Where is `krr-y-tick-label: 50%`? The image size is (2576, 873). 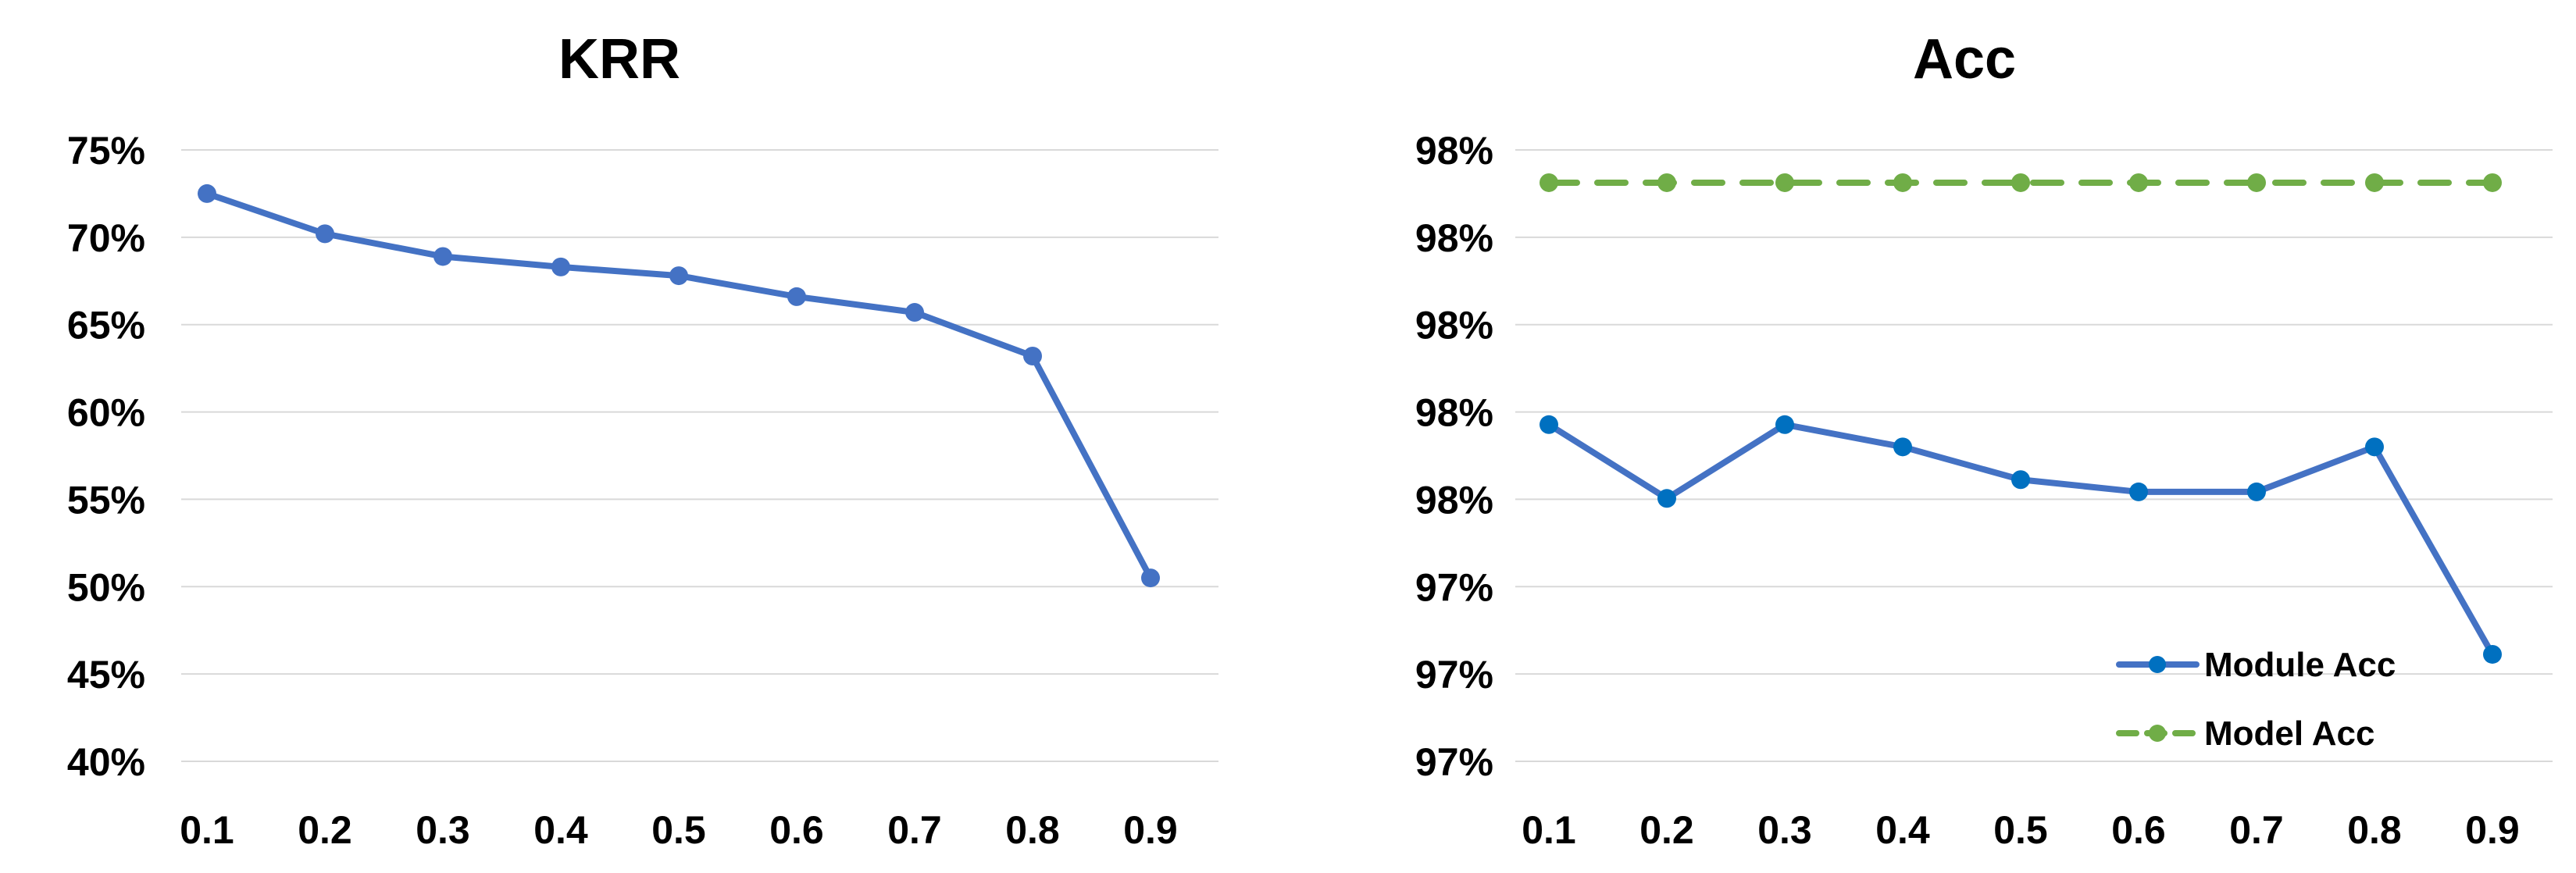
krr-y-tick-label: 50% is located at coordinates (106, 587).